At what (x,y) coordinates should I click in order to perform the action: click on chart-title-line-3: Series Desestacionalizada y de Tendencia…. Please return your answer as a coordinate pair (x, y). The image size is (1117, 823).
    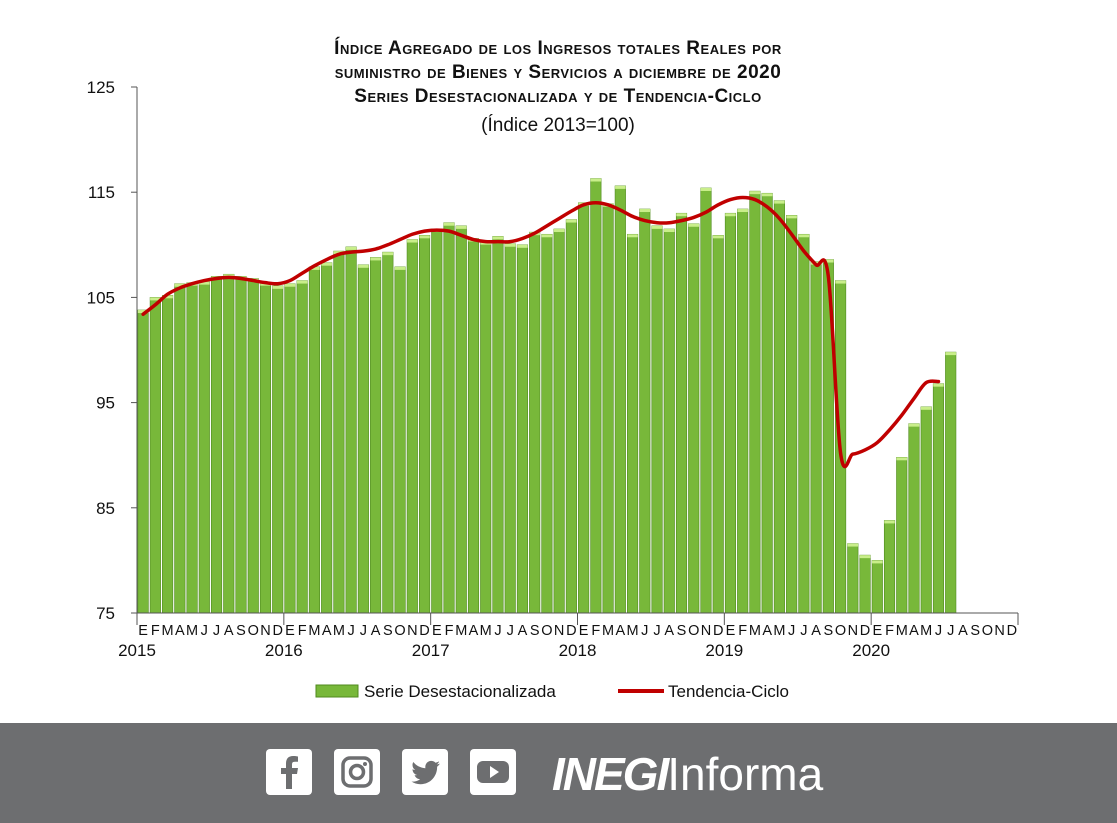
    Looking at the image, I should click on (557, 96).